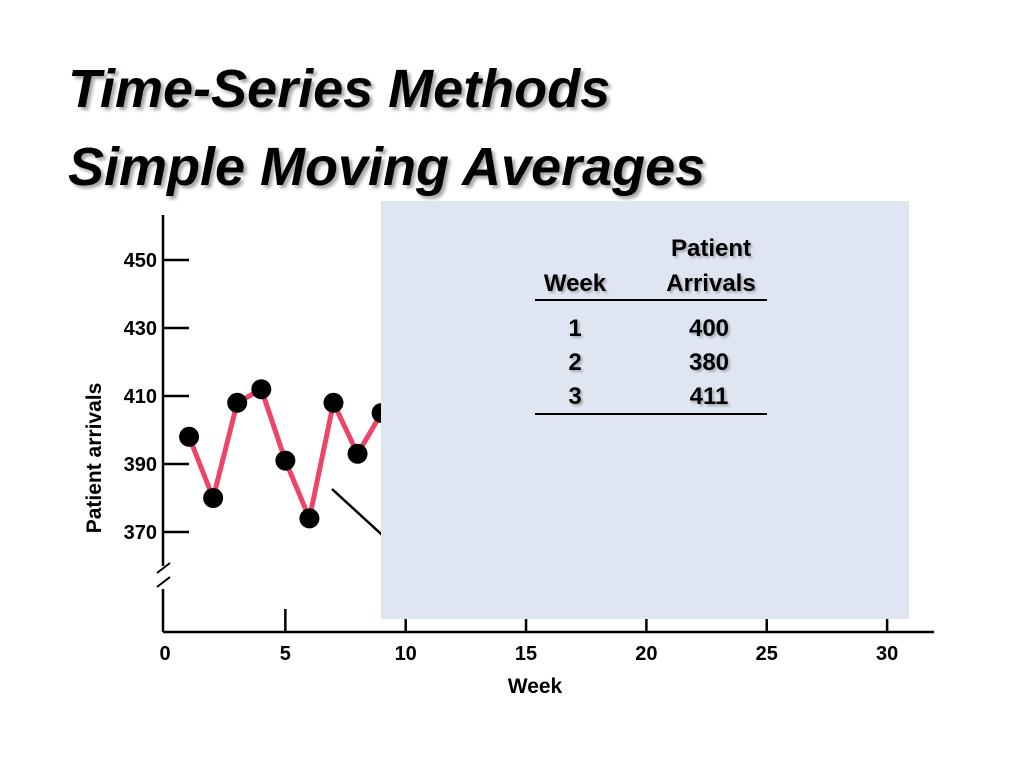 This screenshot has width=1024, height=768. What do you see at coordinates (140, 261) in the screenshot?
I see `y-tick-label: 450` at bounding box center [140, 261].